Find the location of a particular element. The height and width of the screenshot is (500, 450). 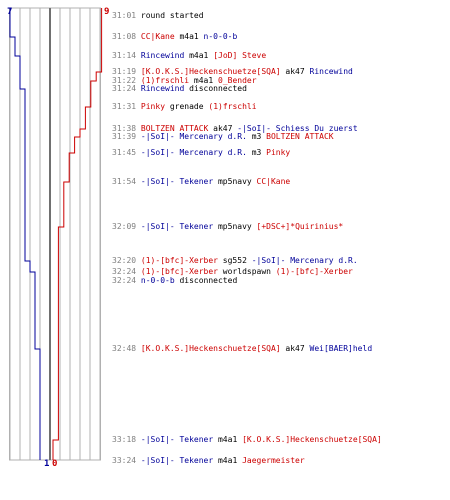

red-player-name: Jaegermeister is located at coordinates (273, 460).